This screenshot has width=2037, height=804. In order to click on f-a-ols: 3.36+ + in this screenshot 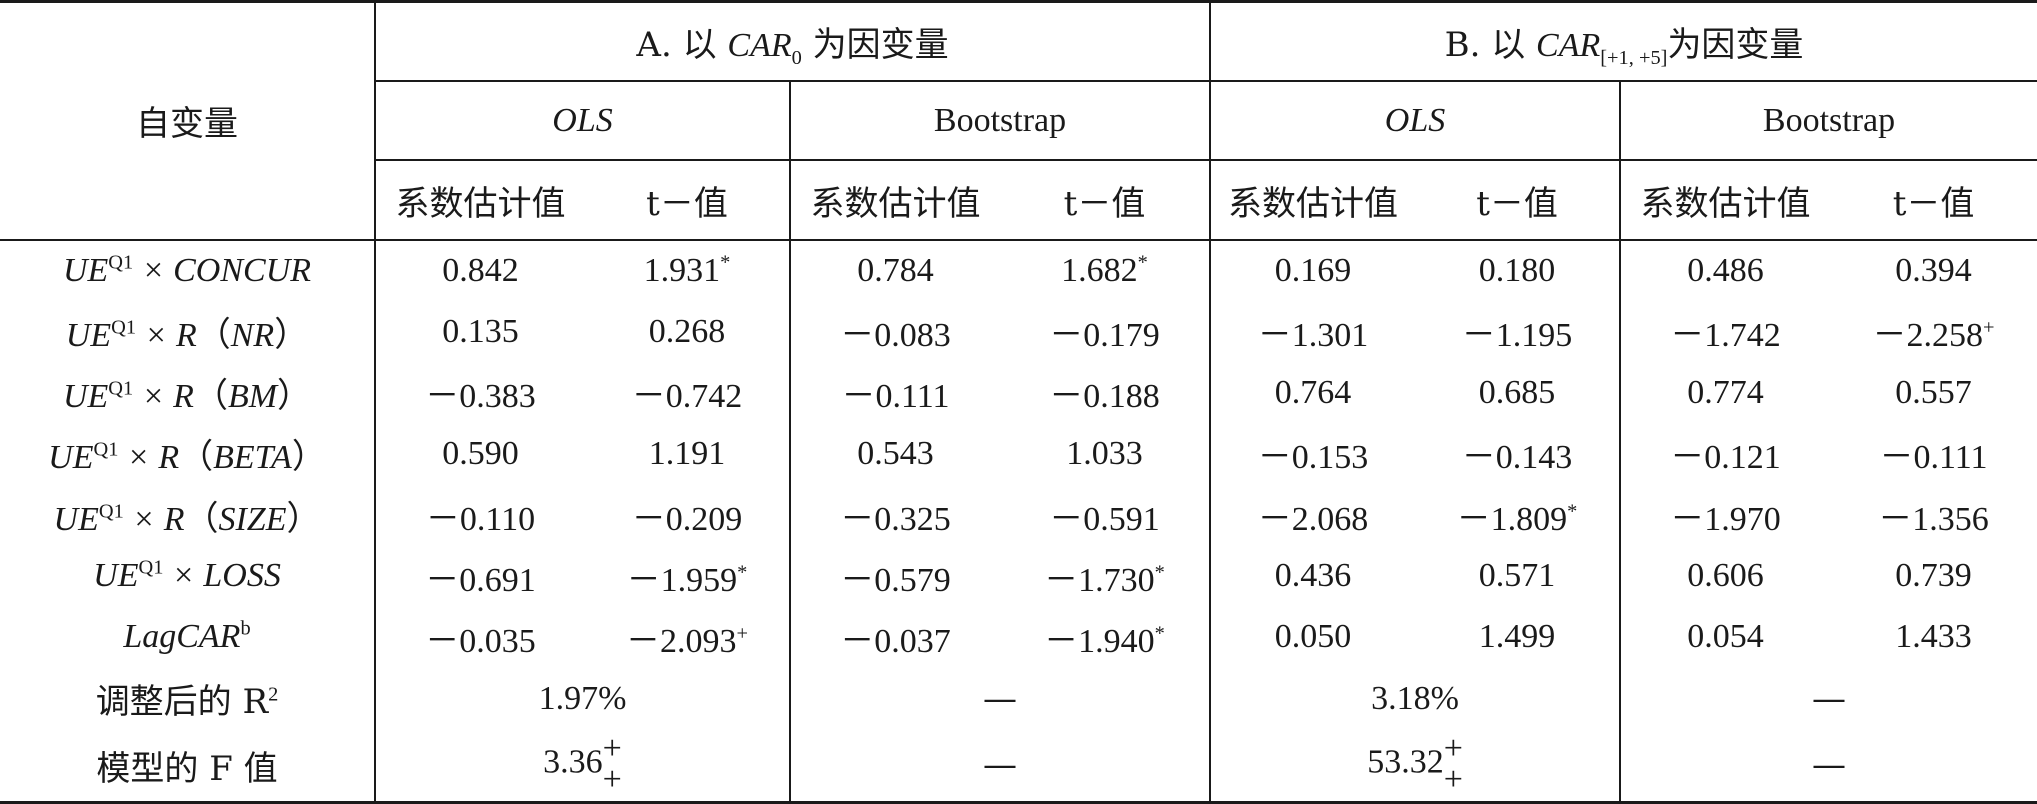, I will do `click(583, 766)`.